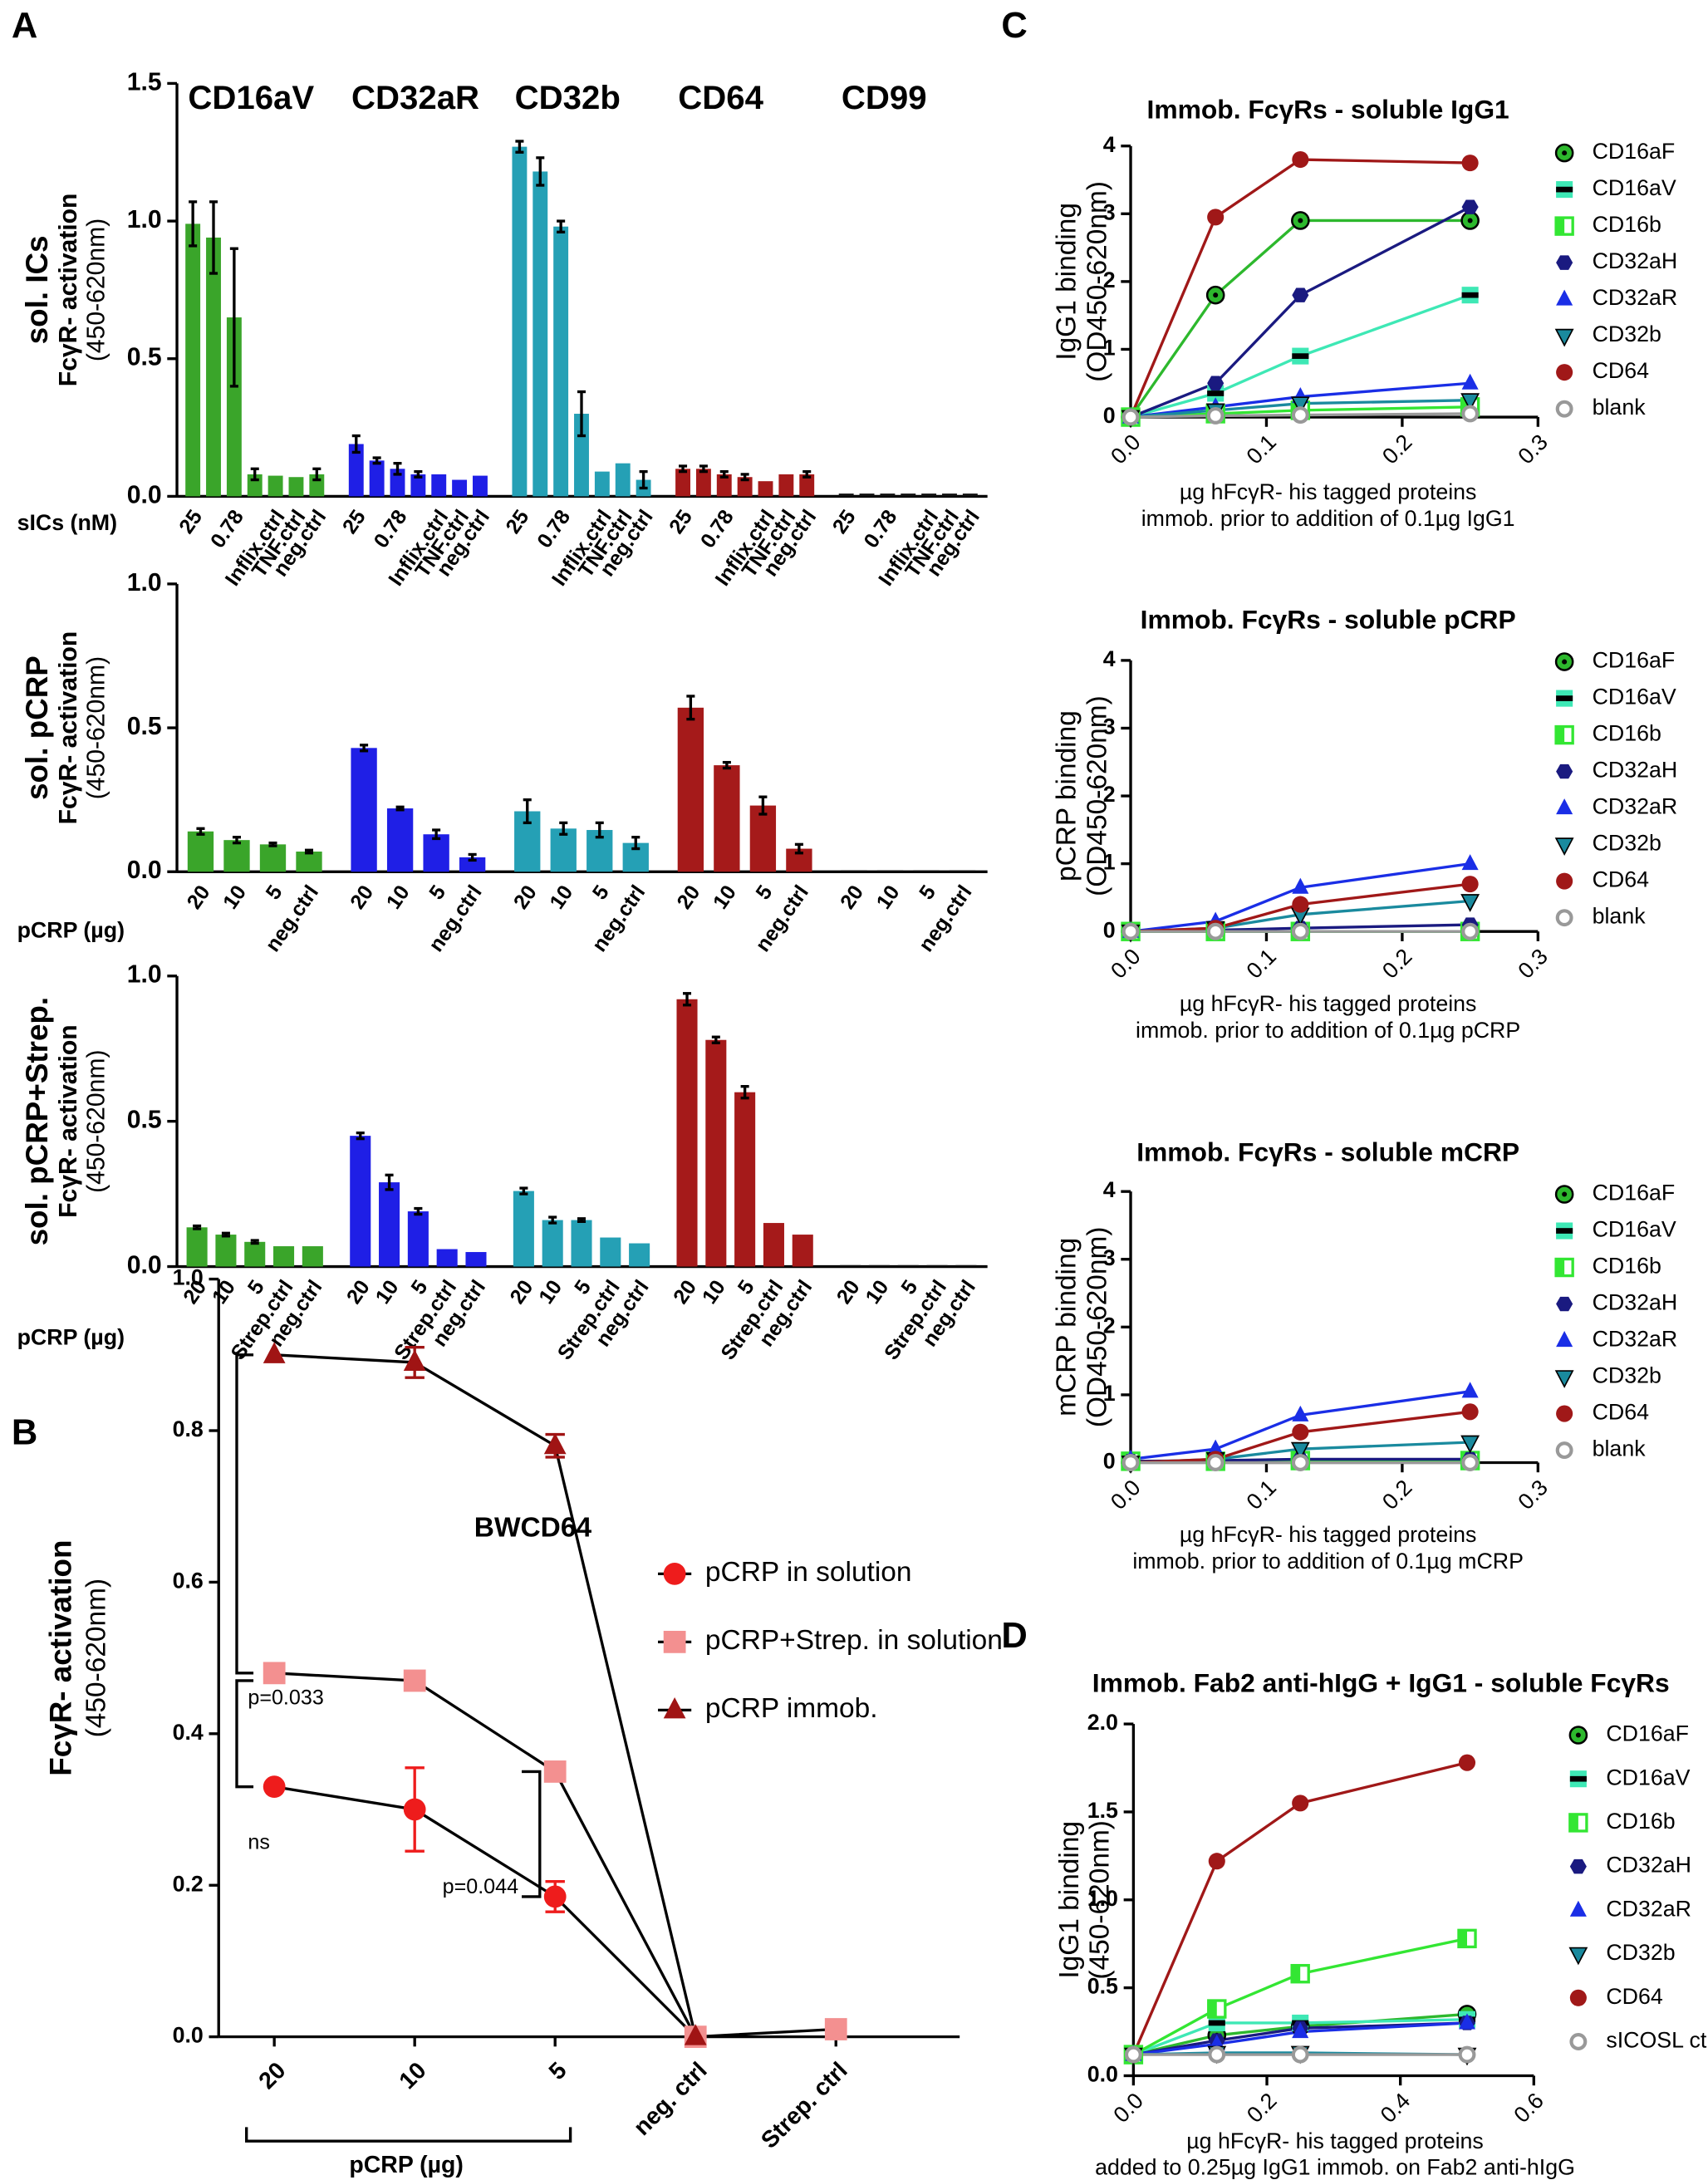  Describe the element at coordinates (1657, 2040) in the screenshot. I see `legend-label: sICOSL ctrl.` at that location.